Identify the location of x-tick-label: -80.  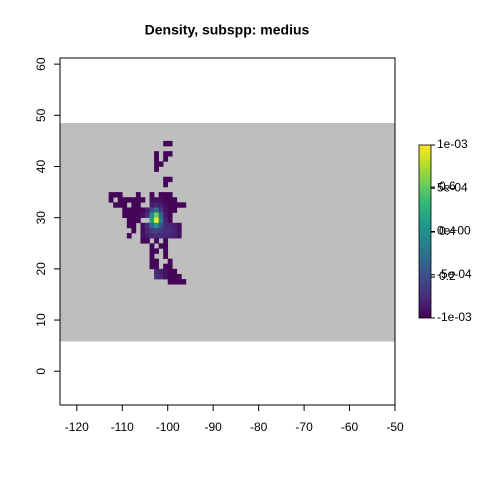
(259, 427).